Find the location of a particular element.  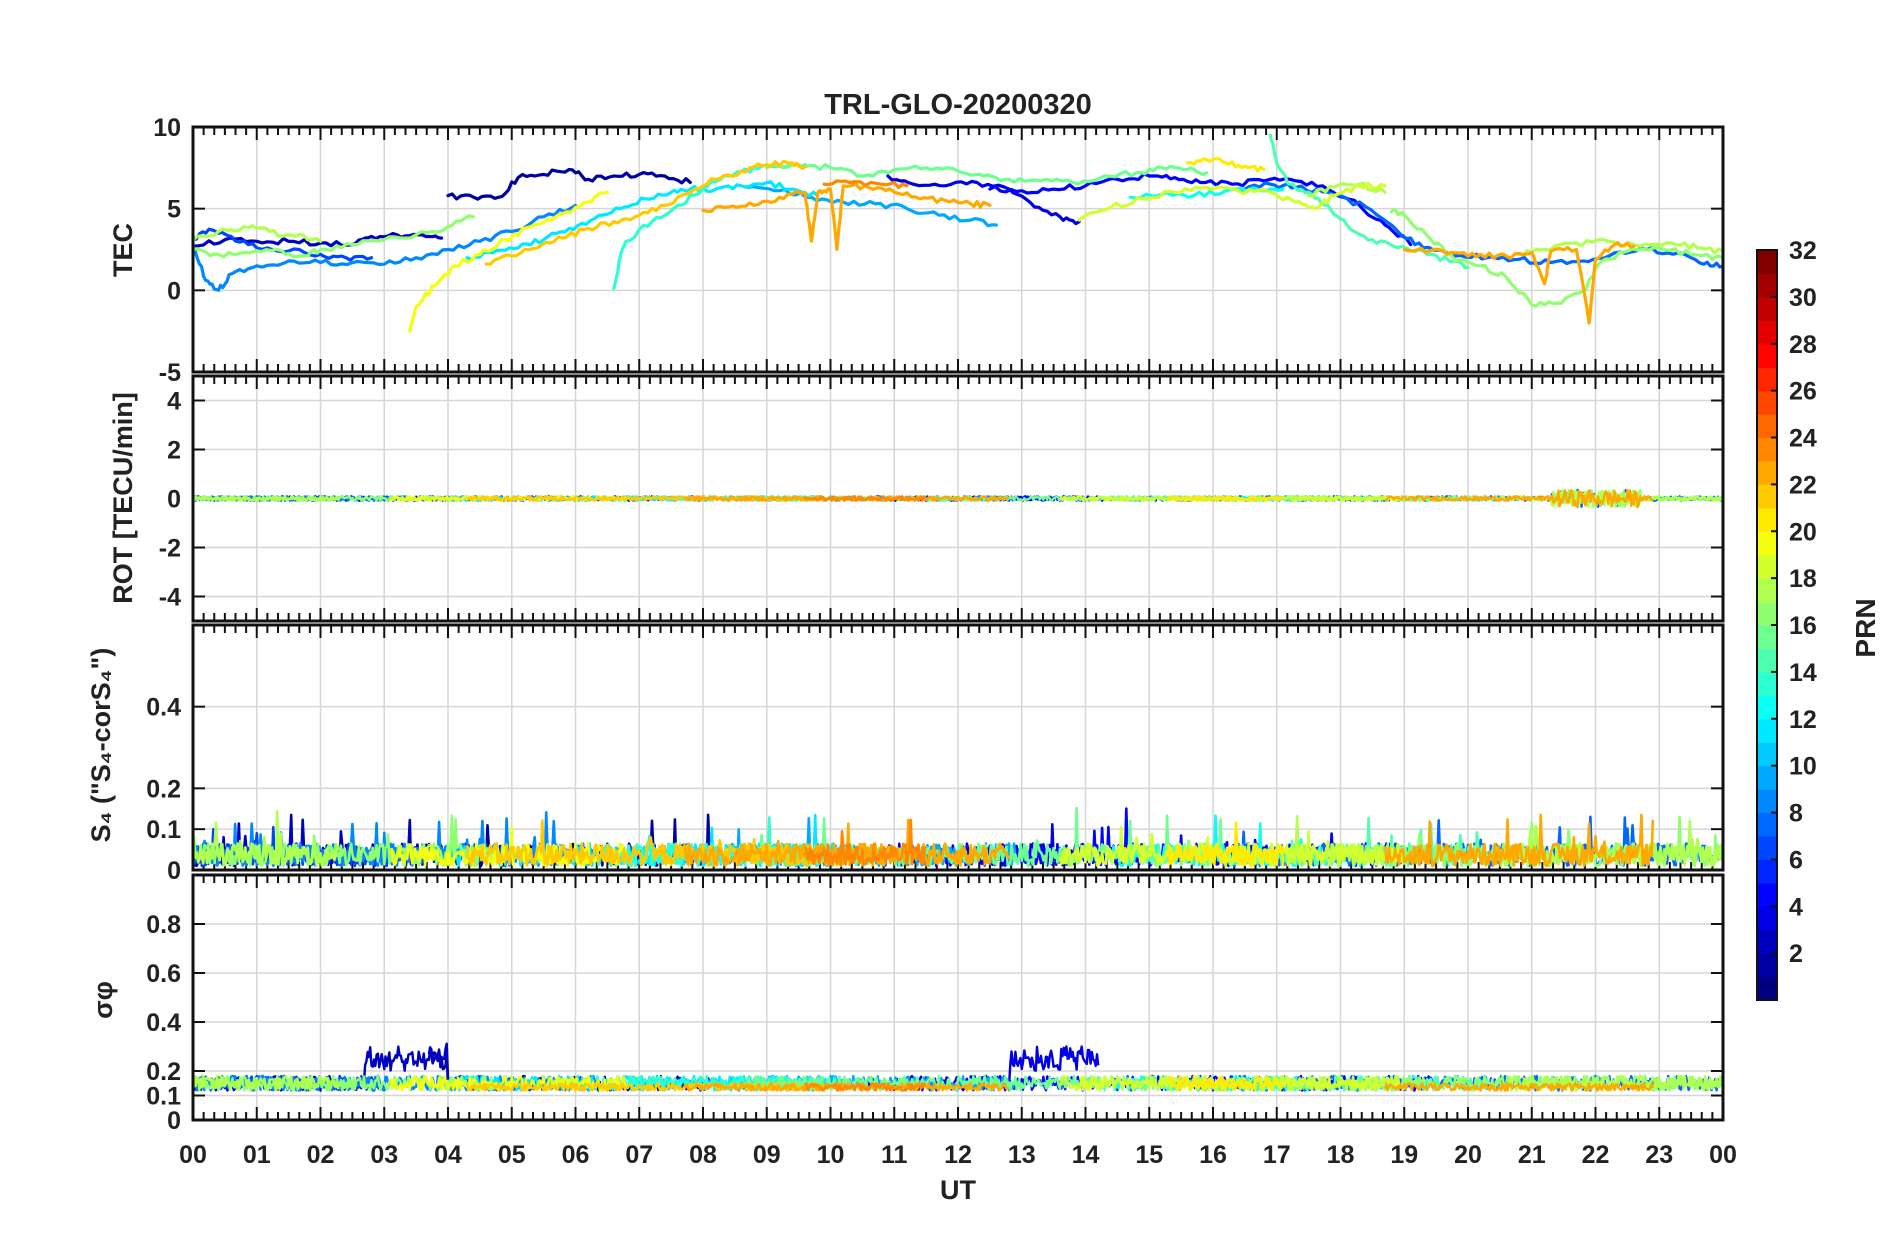

colorbar-tick-label: 22 is located at coordinates (1803, 485).